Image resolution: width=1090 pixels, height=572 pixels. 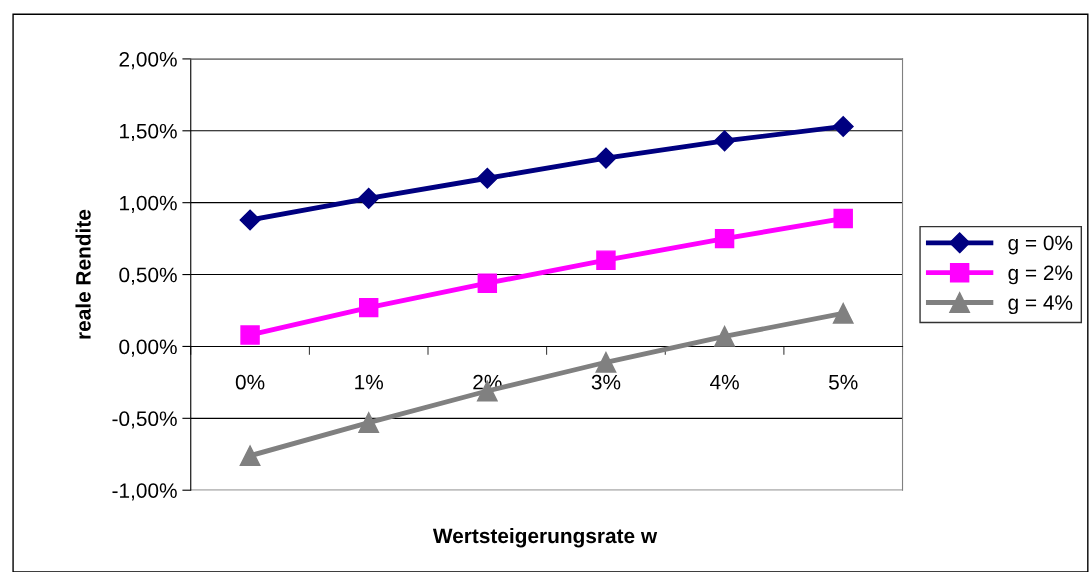 What do you see at coordinates (545, 537) in the screenshot?
I see `x-axis-title: Wertsteigerungsrate w` at bounding box center [545, 537].